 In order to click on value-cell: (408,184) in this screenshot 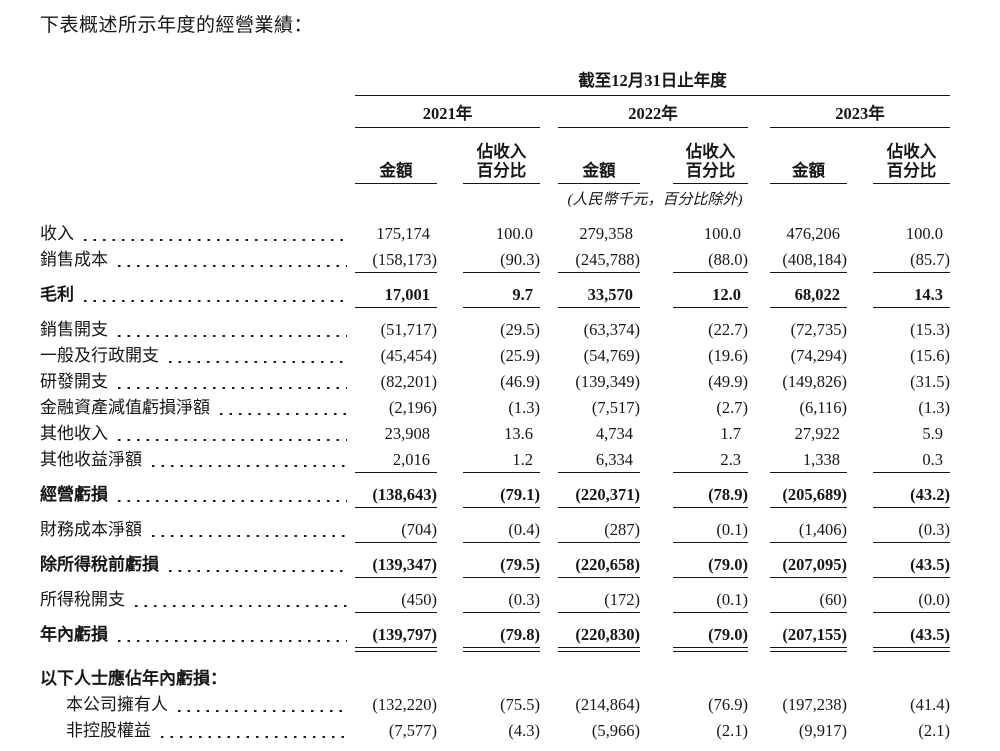, I will do `click(808, 260)`.